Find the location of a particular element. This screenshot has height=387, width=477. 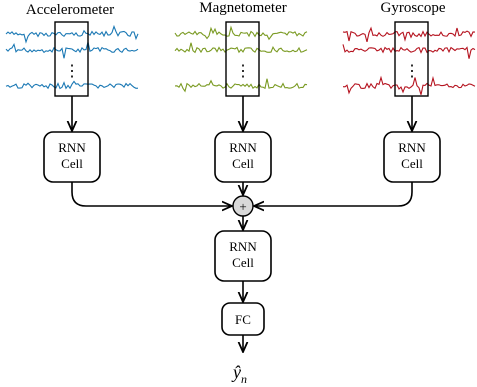

gyroscope-title: Gyroscope is located at coordinates (413, 8).